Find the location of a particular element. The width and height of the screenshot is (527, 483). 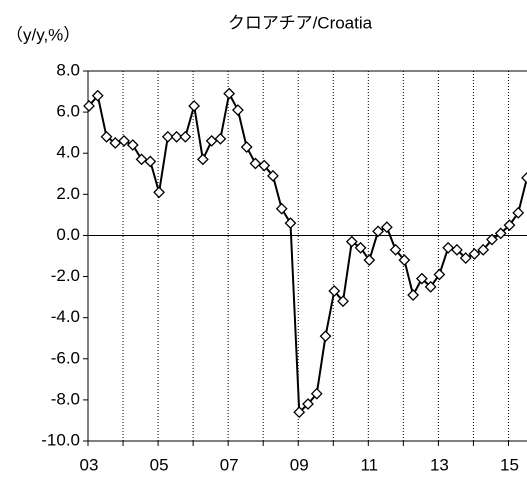

y-tick-label: -10.0 is located at coordinates (60, 439).